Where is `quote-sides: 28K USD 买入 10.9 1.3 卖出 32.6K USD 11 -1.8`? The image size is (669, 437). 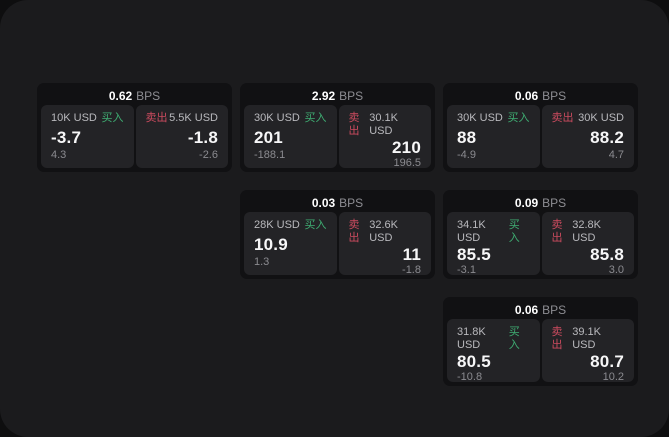 quote-sides: 28K USD 买入 10.9 1.3 卖出 32.6K USD 11 -1.8 is located at coordinates (337, 244).